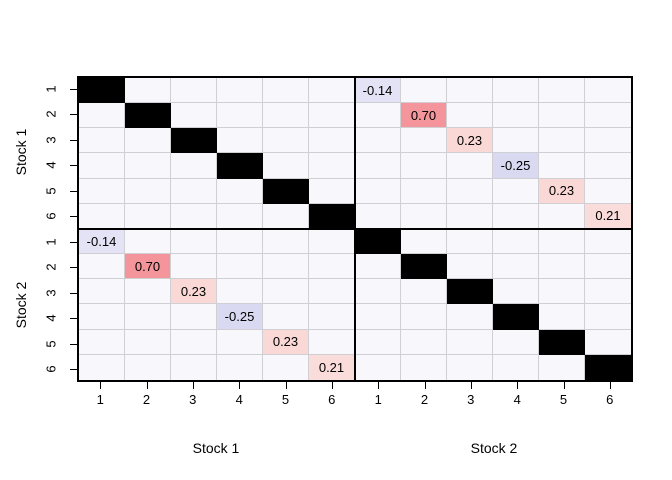  Describe the element at coordinates (51, 140) in the screenshot. I see `y-axis-tick-label: 3` at that location.